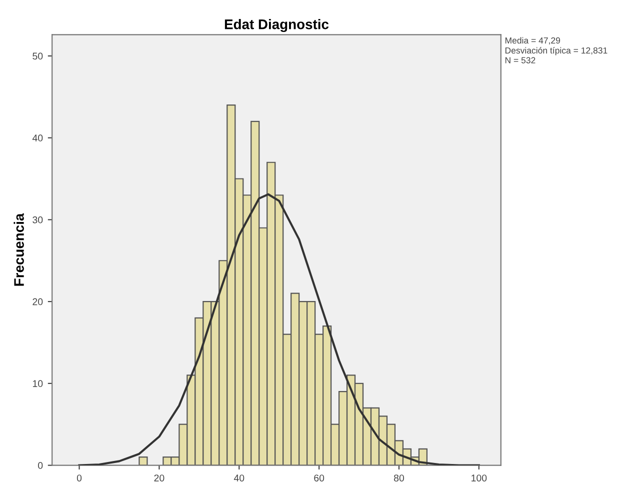  I want to click on y-tick-label: 50, so click(37, 56).